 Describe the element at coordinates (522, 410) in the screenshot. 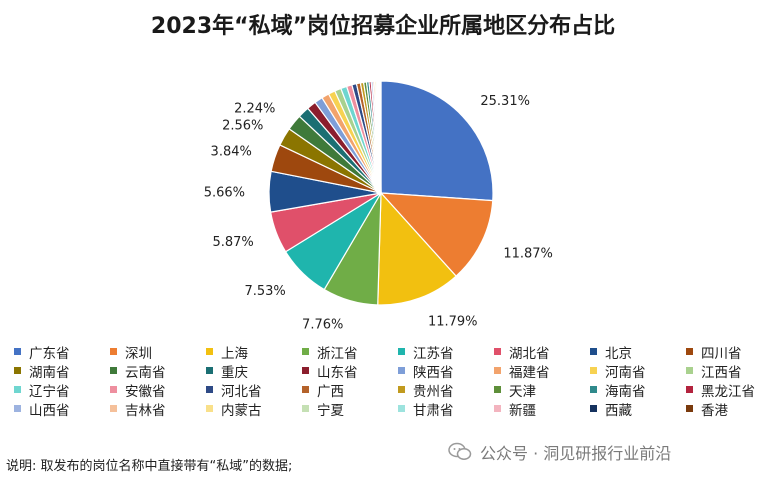

I see `legend-label: 新疆` at that location.